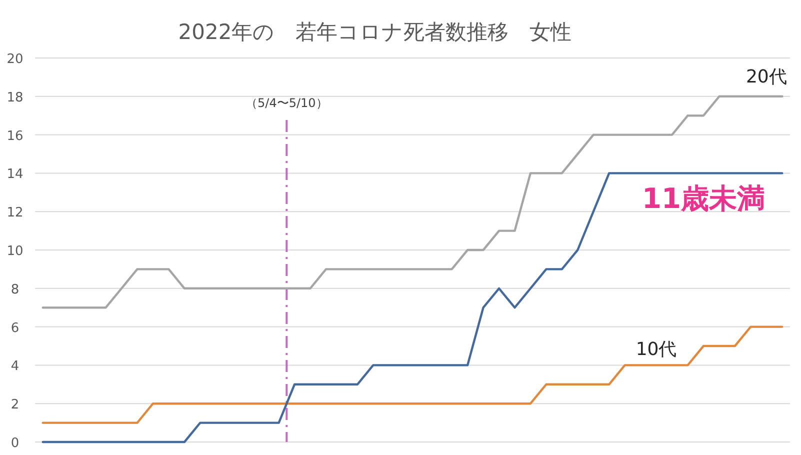 The image size is (801, 455). Describe the element at coordinates (15, 366) in the screenshot. I see `y-tick-label: 4` at that location.